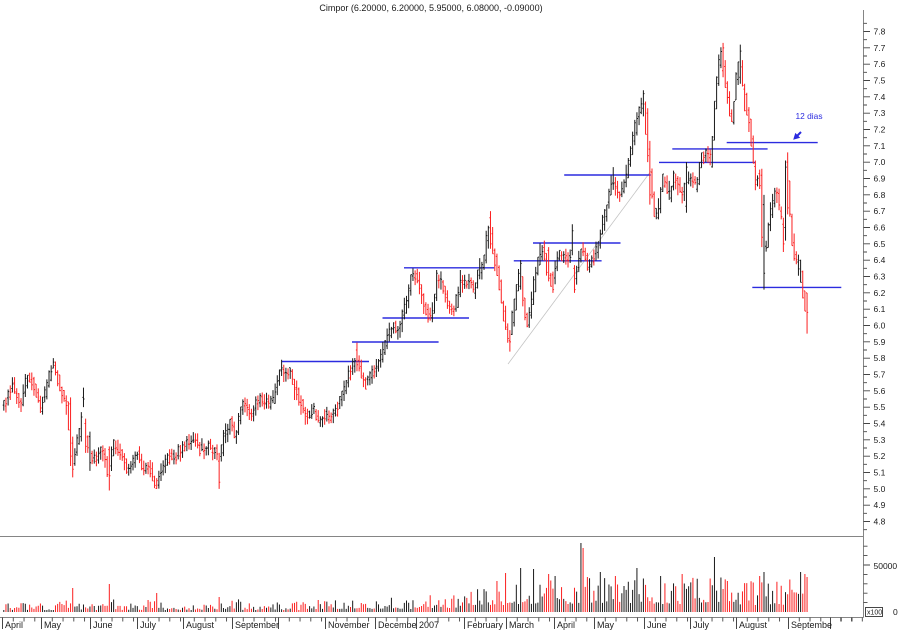  What do you see at coordinates (349, 625) in the screenshot?
I see `svg-text: November` at bounding box center [349, 625].